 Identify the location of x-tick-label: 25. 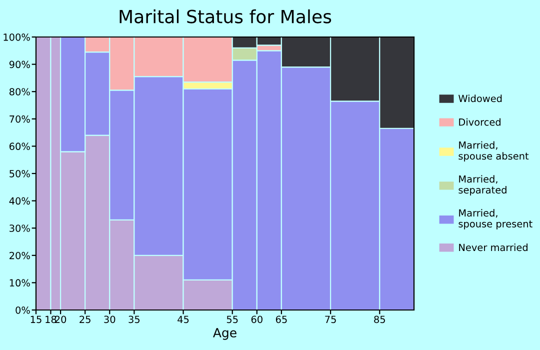
(85, 320).